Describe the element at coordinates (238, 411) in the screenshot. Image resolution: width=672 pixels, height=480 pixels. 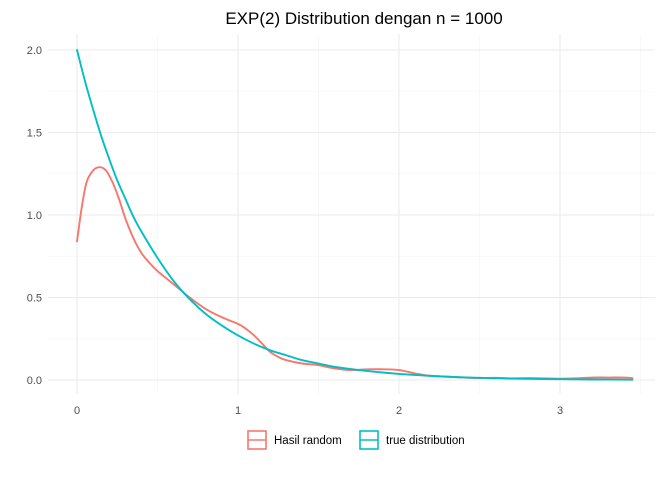
I see `x-tick-label: 1` at that location.